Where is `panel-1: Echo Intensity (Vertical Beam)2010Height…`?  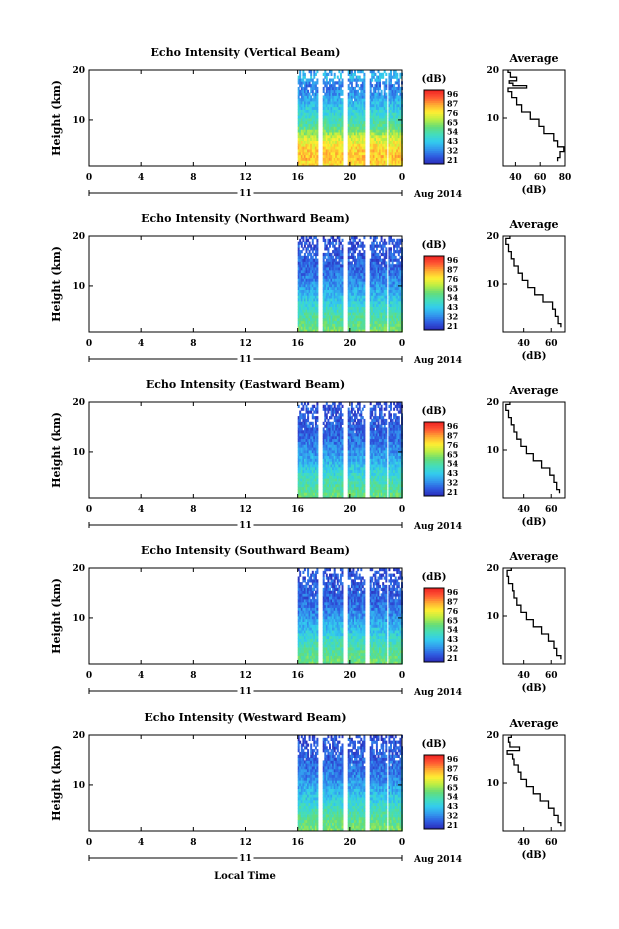 panel-1: Echo Intensity (Vertical Beam)2010Height… is located at coordinates (310, 123).